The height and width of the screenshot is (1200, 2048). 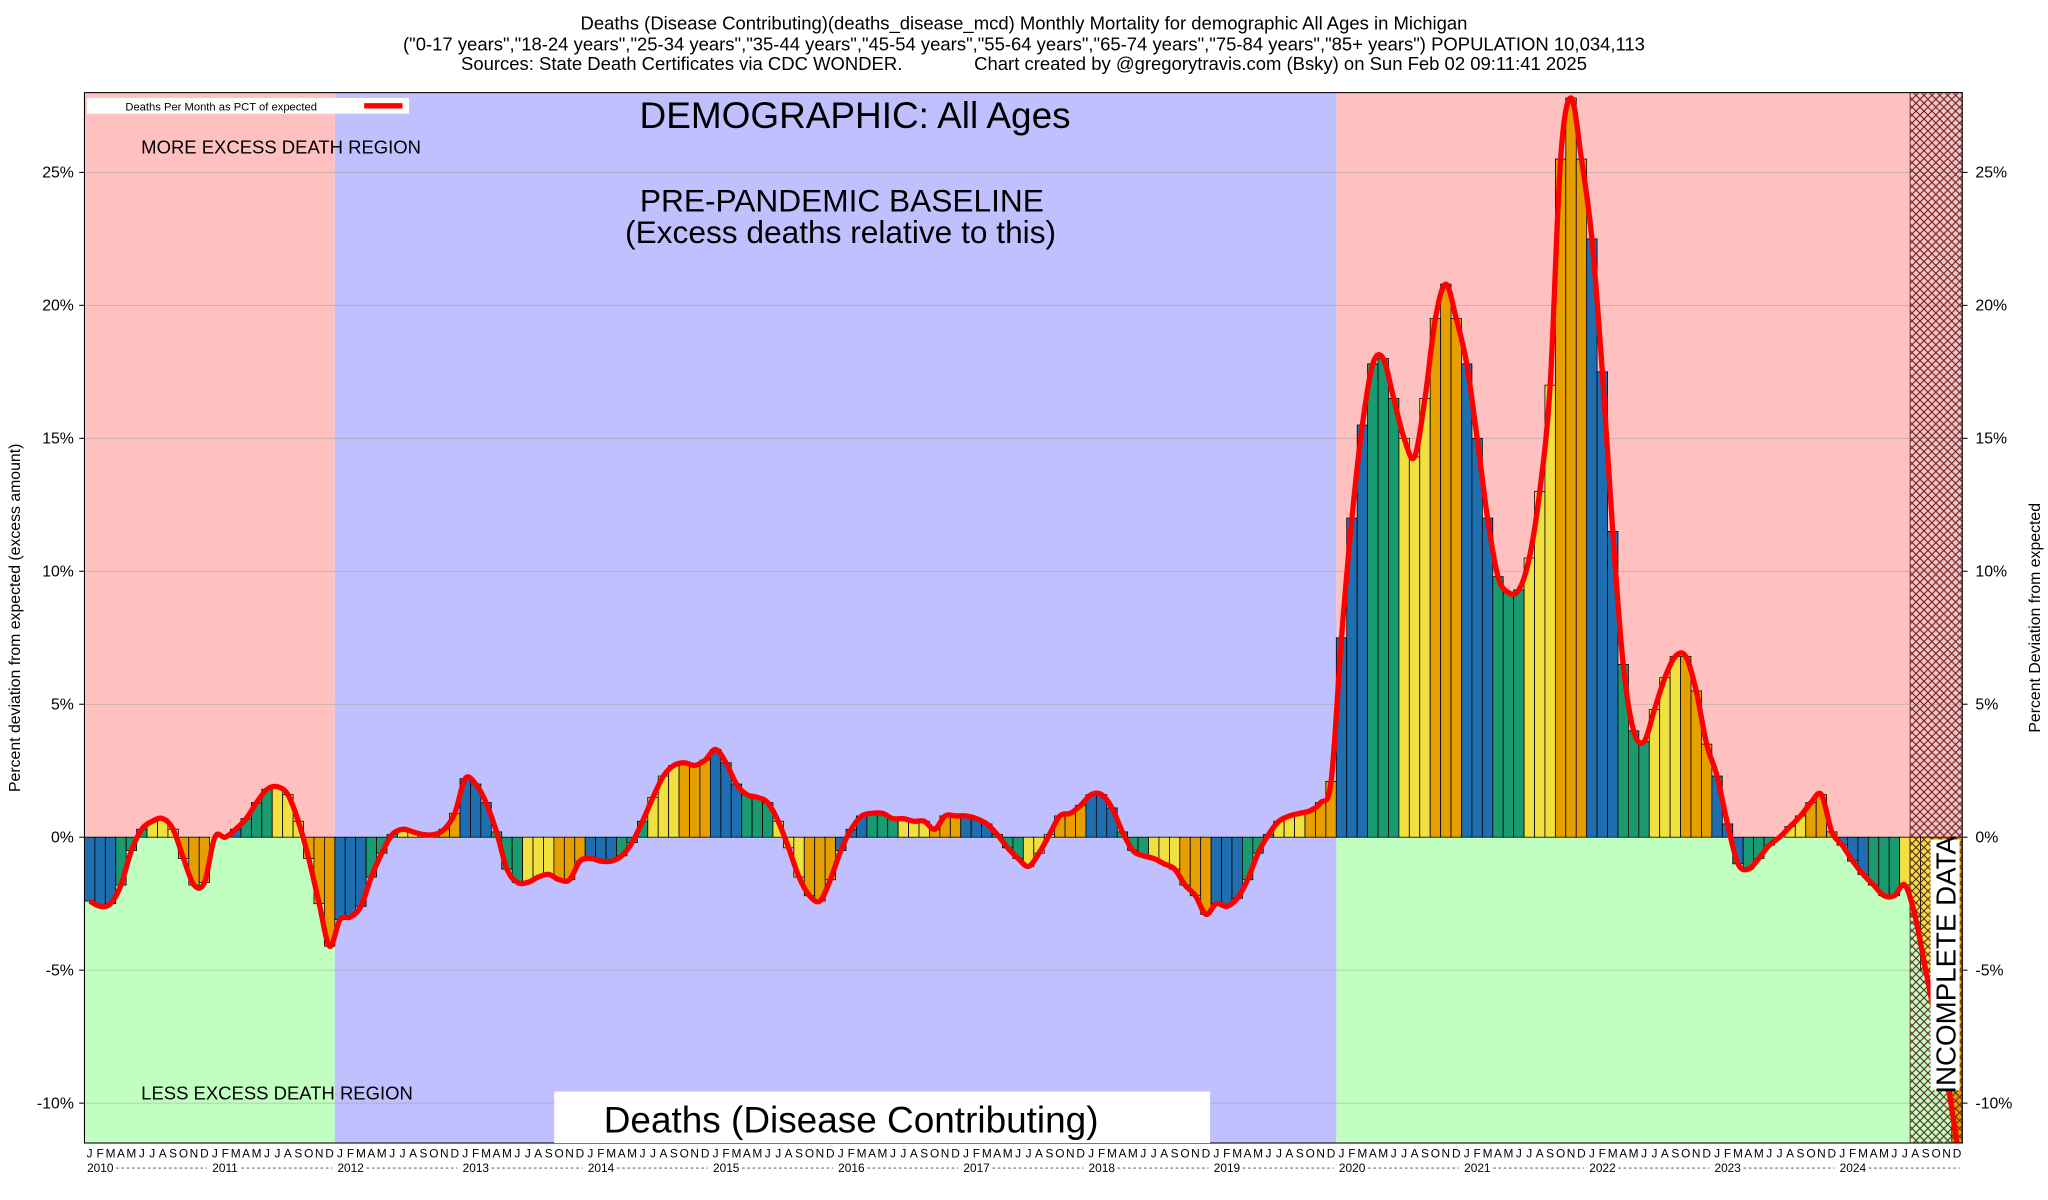 I want to click on y2-tick-label: 20%, so click(x=1991, y=306).